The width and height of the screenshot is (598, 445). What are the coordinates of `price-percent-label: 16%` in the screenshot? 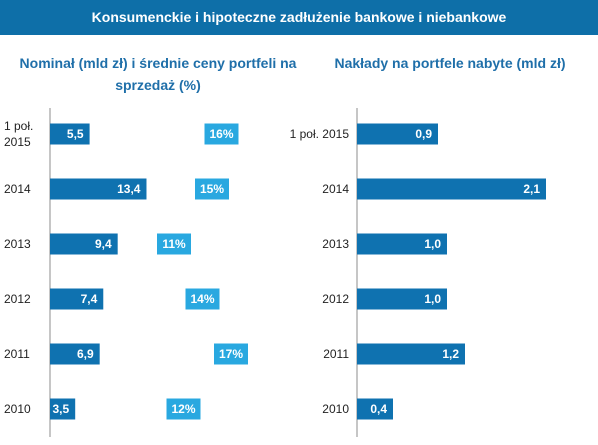 It's located at (221, 134).